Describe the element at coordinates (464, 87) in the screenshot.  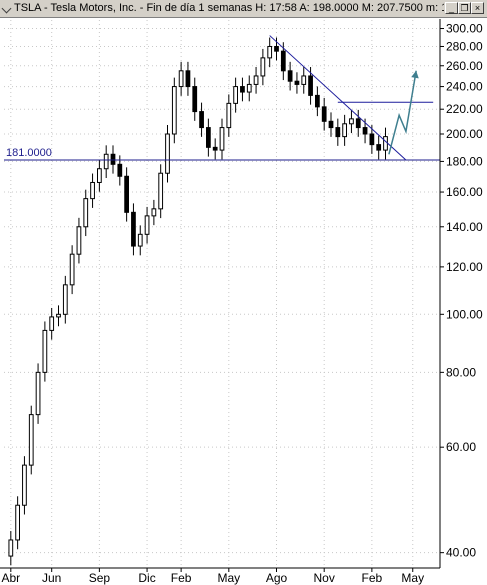
I see `y-tick-label: 240.00` at that location.